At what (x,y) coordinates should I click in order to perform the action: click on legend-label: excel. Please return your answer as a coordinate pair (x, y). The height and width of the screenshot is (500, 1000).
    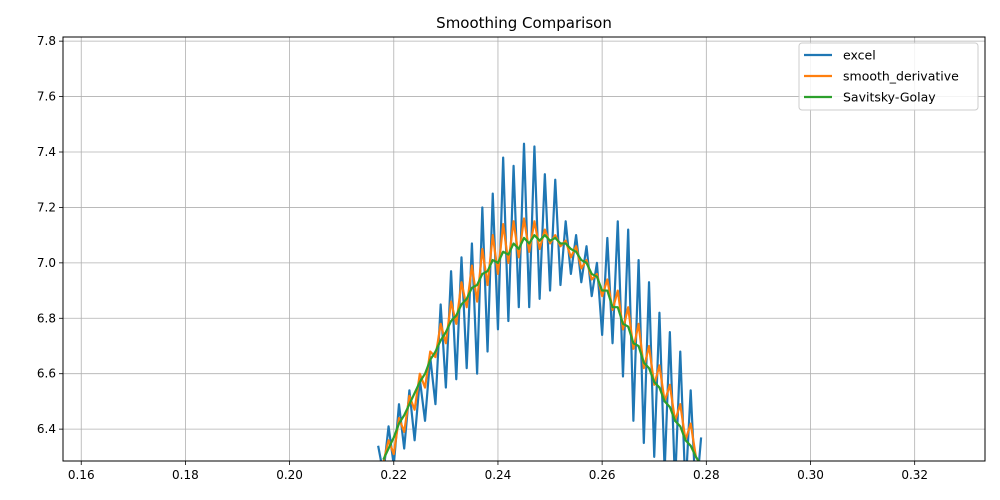
    Looking at the image, I should click on (859, 55).